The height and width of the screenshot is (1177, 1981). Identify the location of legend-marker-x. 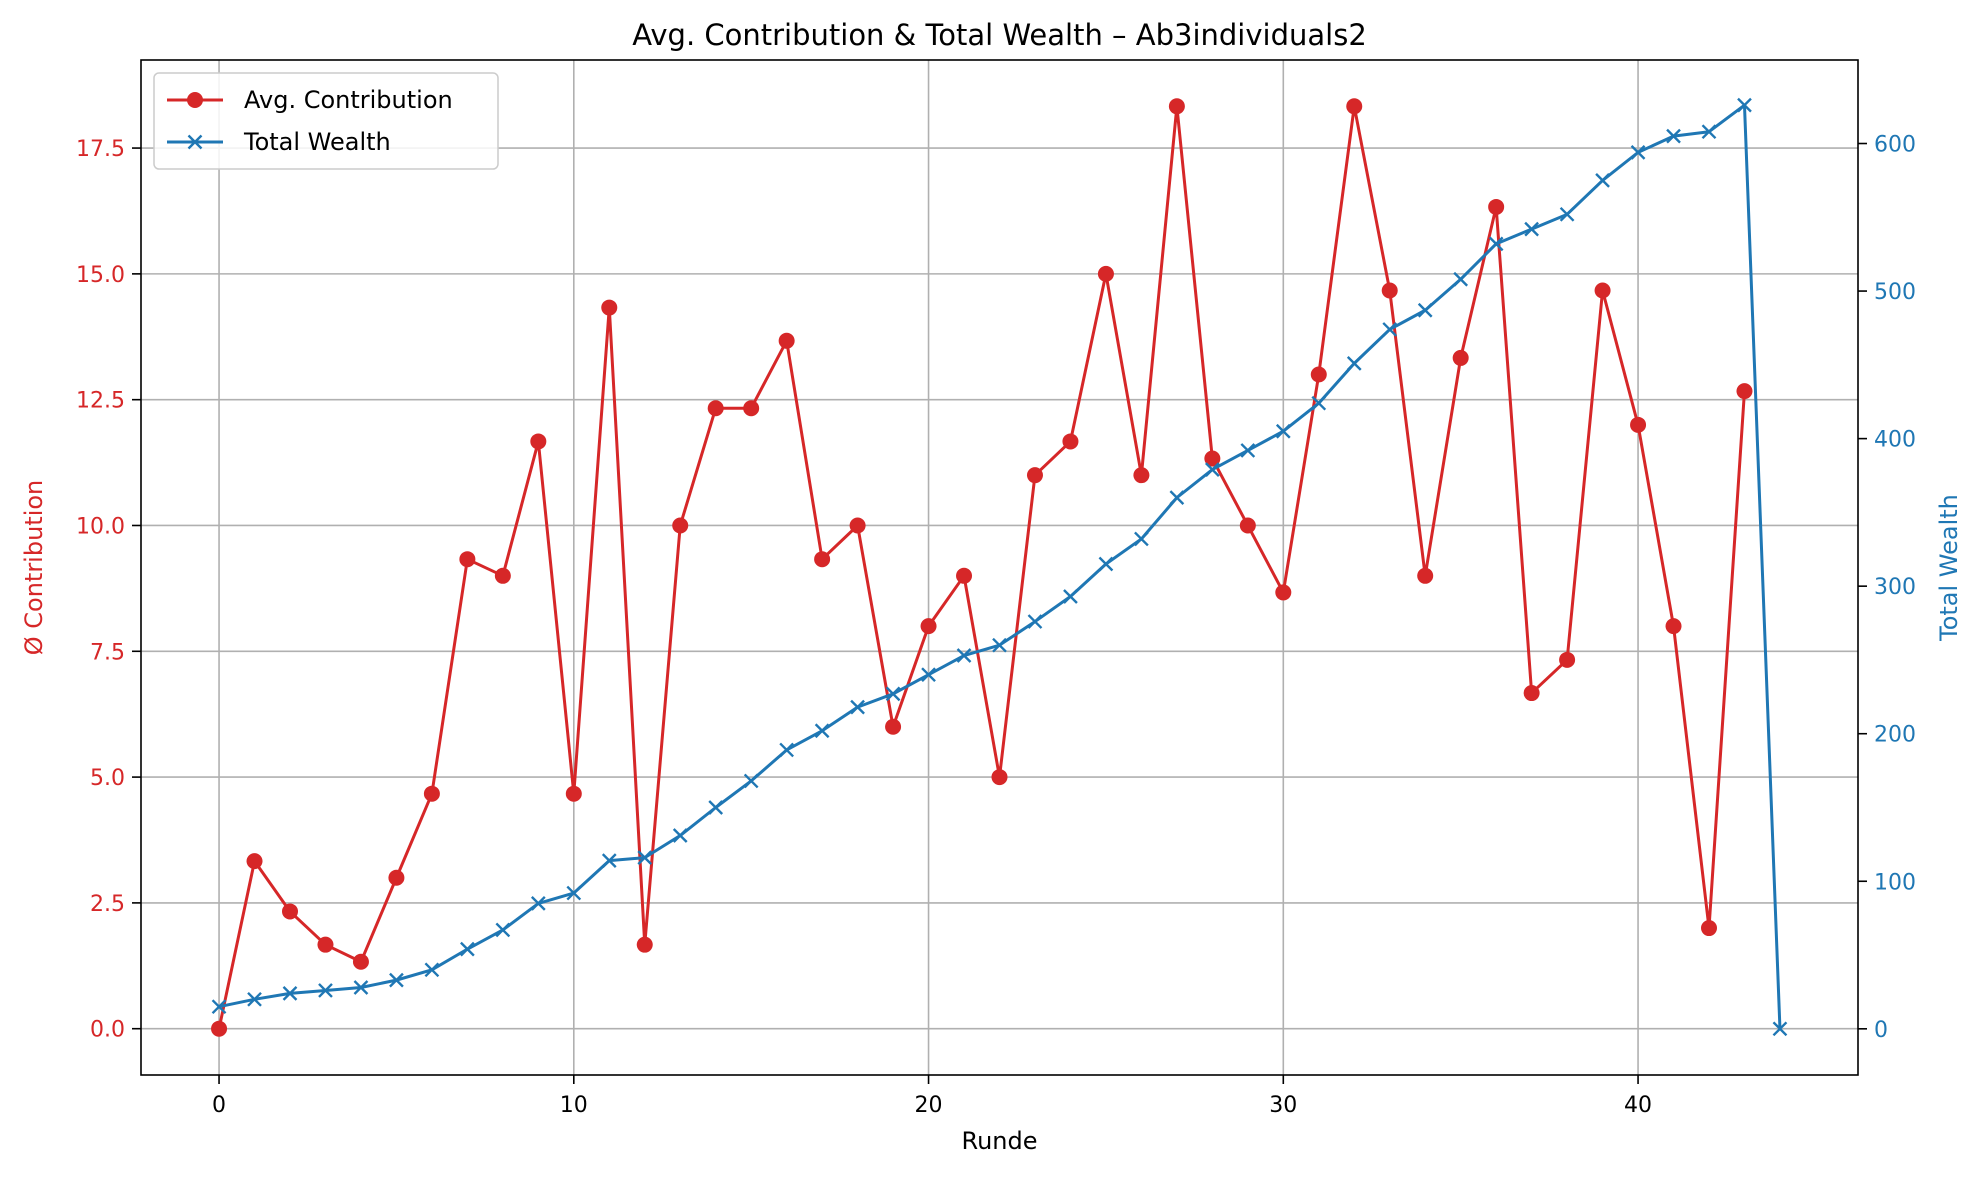
(195, 142).